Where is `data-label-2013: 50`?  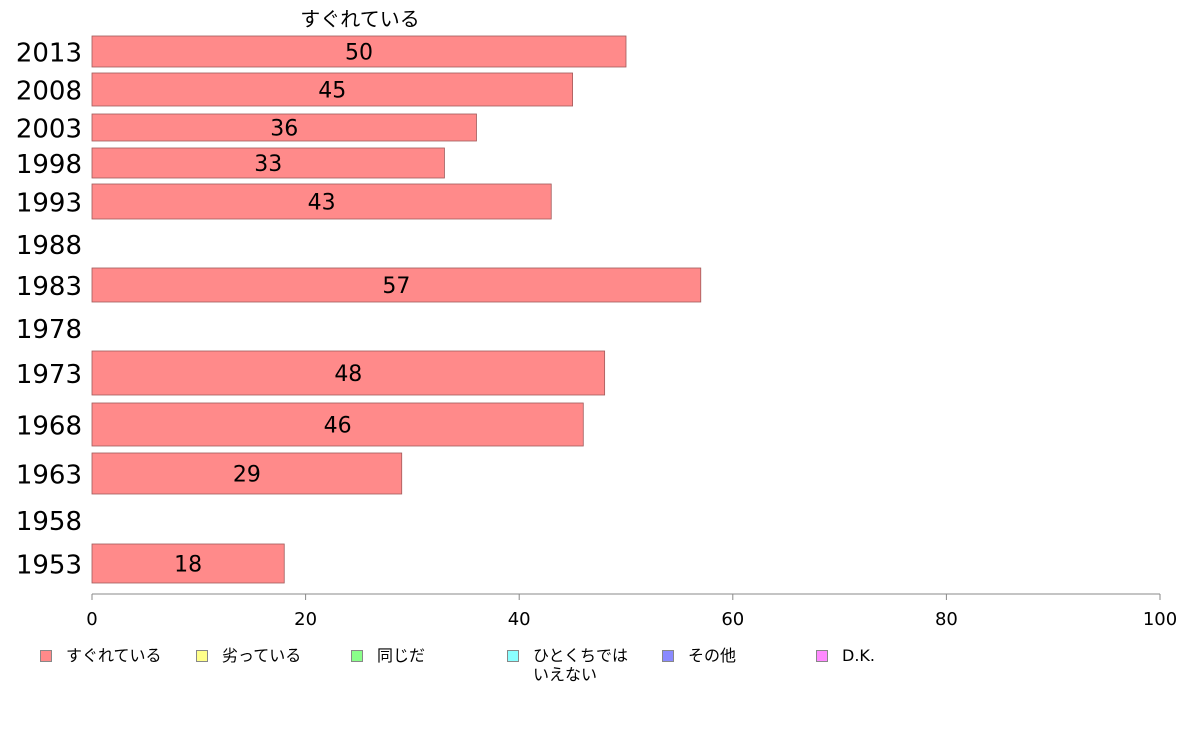 data-label-2013: 50 is located at coordinates (359, 53).